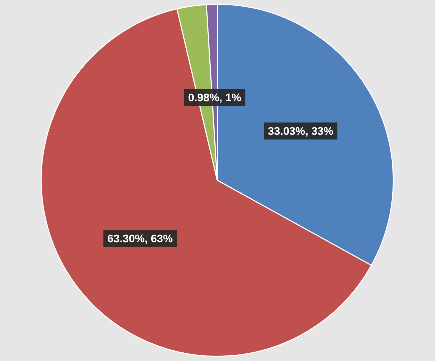 This screenshot has width=435, height=361. Describe the element at coordinates (215, 98) in the screenshot. I see `data-label: 0.98%, 1%` at that location.